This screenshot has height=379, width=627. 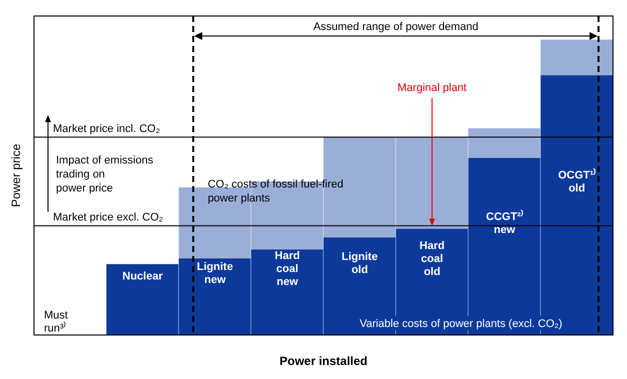 I want to click on x-tick-label: OCGT¹⁾ old, so click(x=577, y=181).